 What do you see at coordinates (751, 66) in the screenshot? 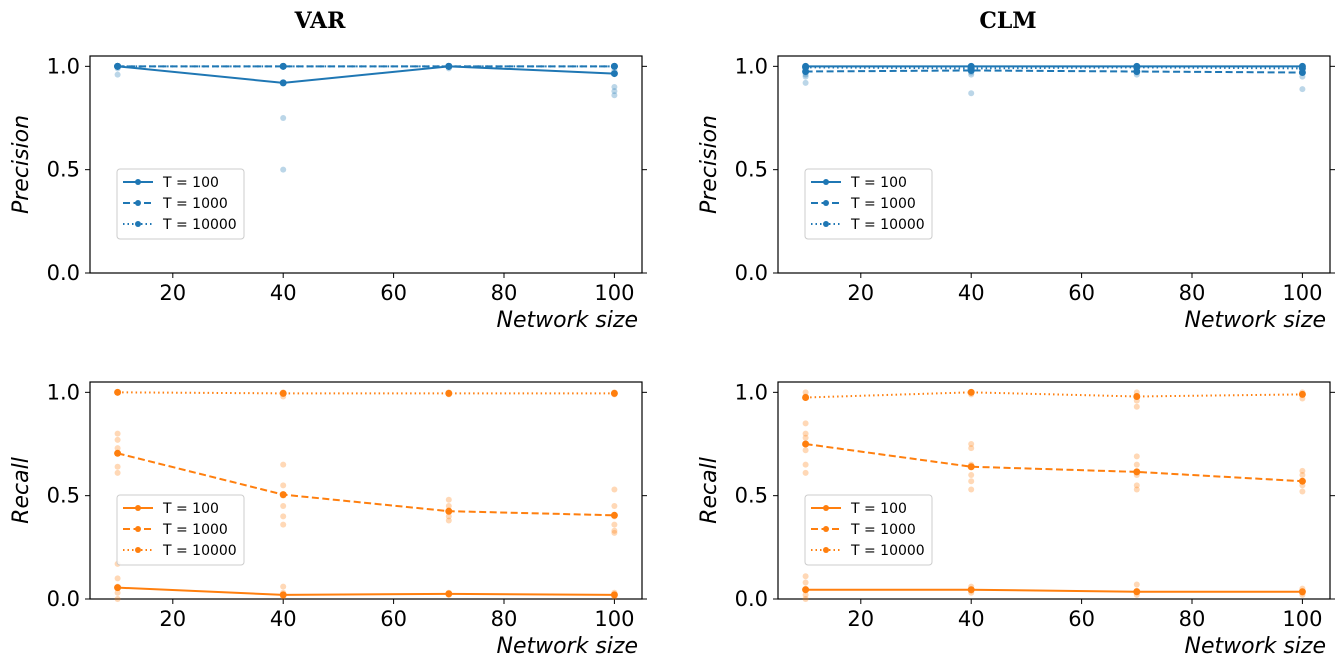
I see `y-tick-label: 1.0` at bounding box center [751, 66].